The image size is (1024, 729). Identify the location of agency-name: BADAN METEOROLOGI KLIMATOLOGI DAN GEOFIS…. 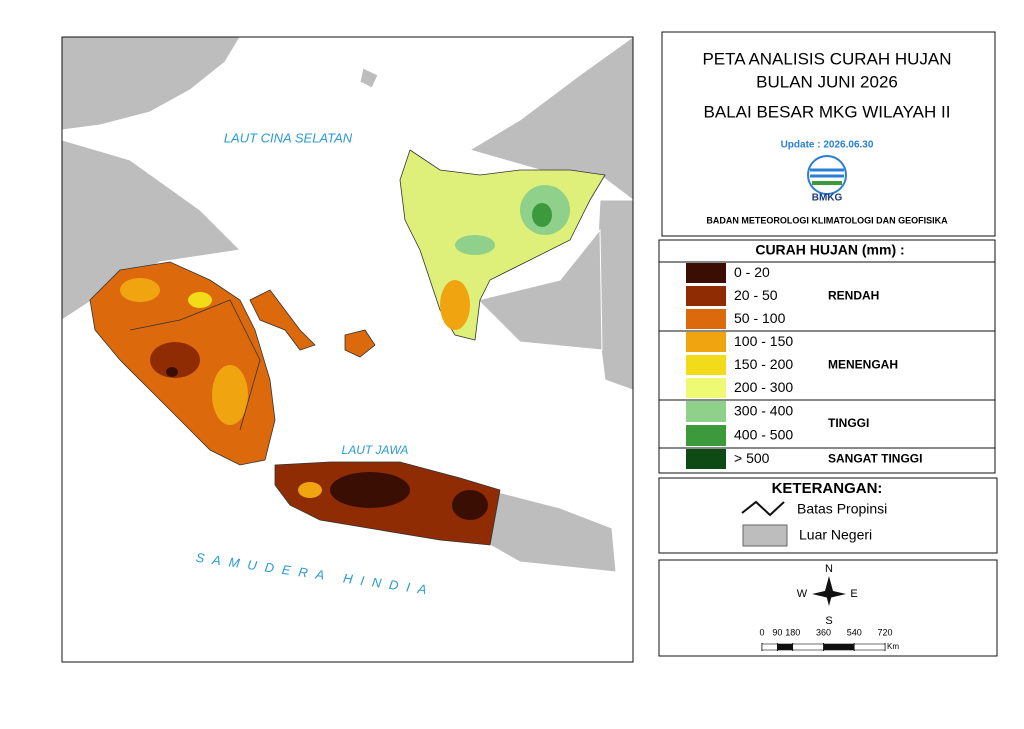
(827, 220).